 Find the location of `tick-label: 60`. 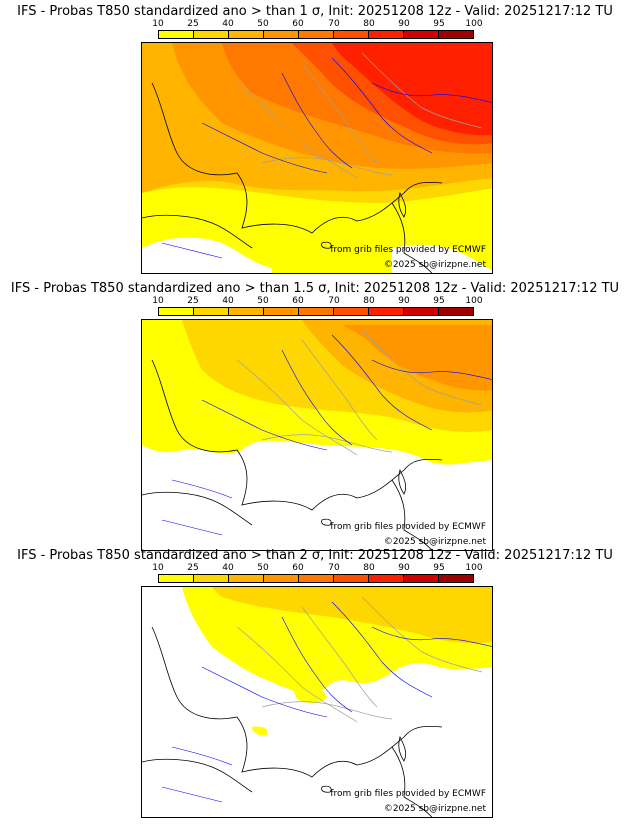

tick-label: 60 is located at coordinates (298, 301).